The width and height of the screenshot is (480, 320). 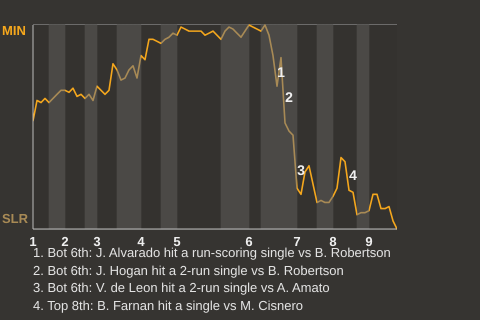 What do you see at coordinates (15, 218) in the screenshot?
I see `text: SLR` at bounding box center [15, 218].